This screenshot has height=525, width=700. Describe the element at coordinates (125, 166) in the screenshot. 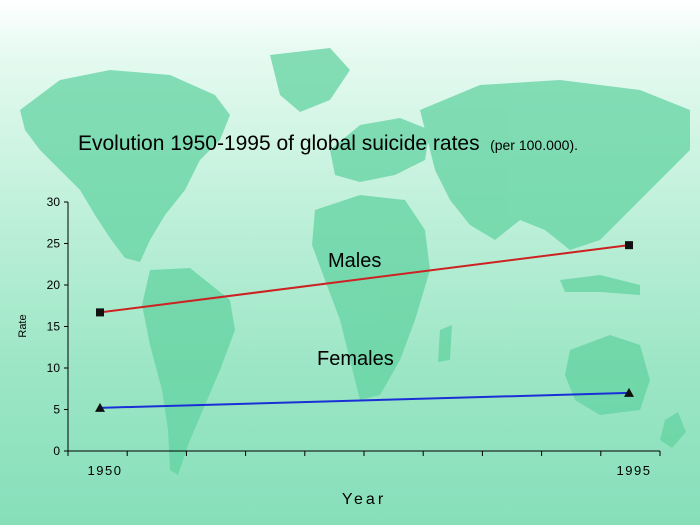

I see `continent-north-america` at that location.